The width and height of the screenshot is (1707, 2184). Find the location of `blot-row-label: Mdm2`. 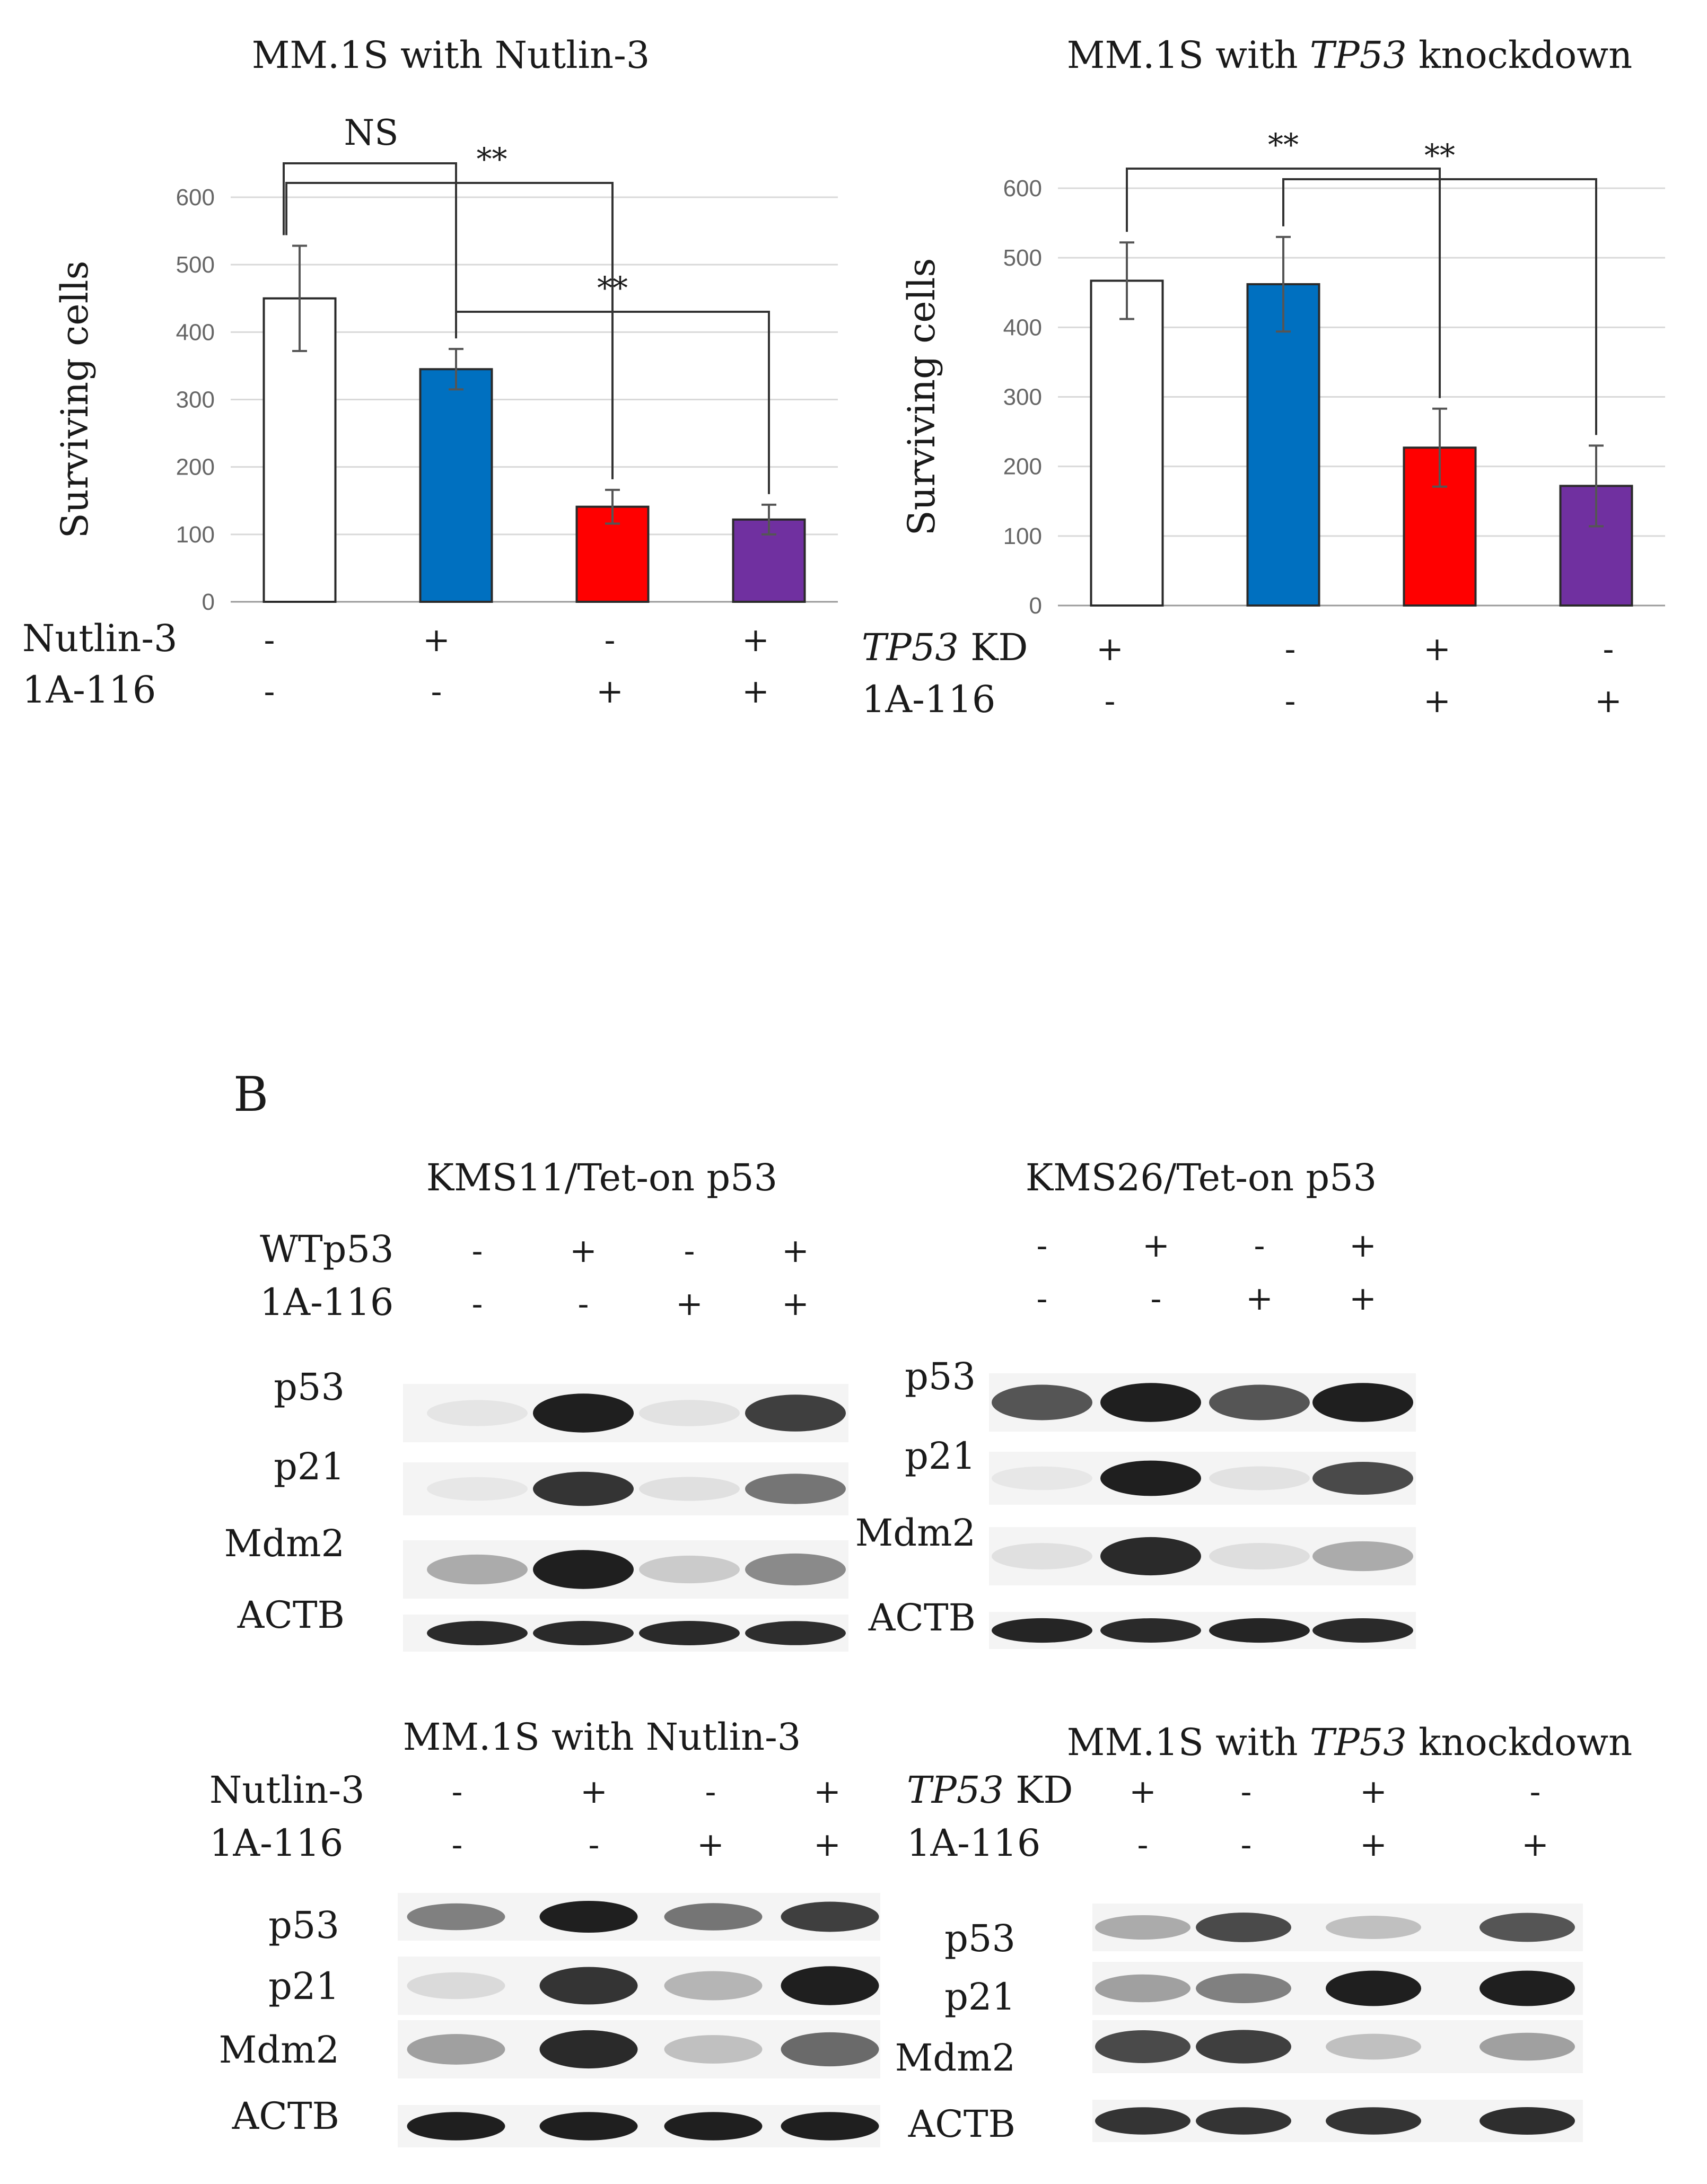

blot-row-label: Mdm2 is located at coordinates (915, 1533).